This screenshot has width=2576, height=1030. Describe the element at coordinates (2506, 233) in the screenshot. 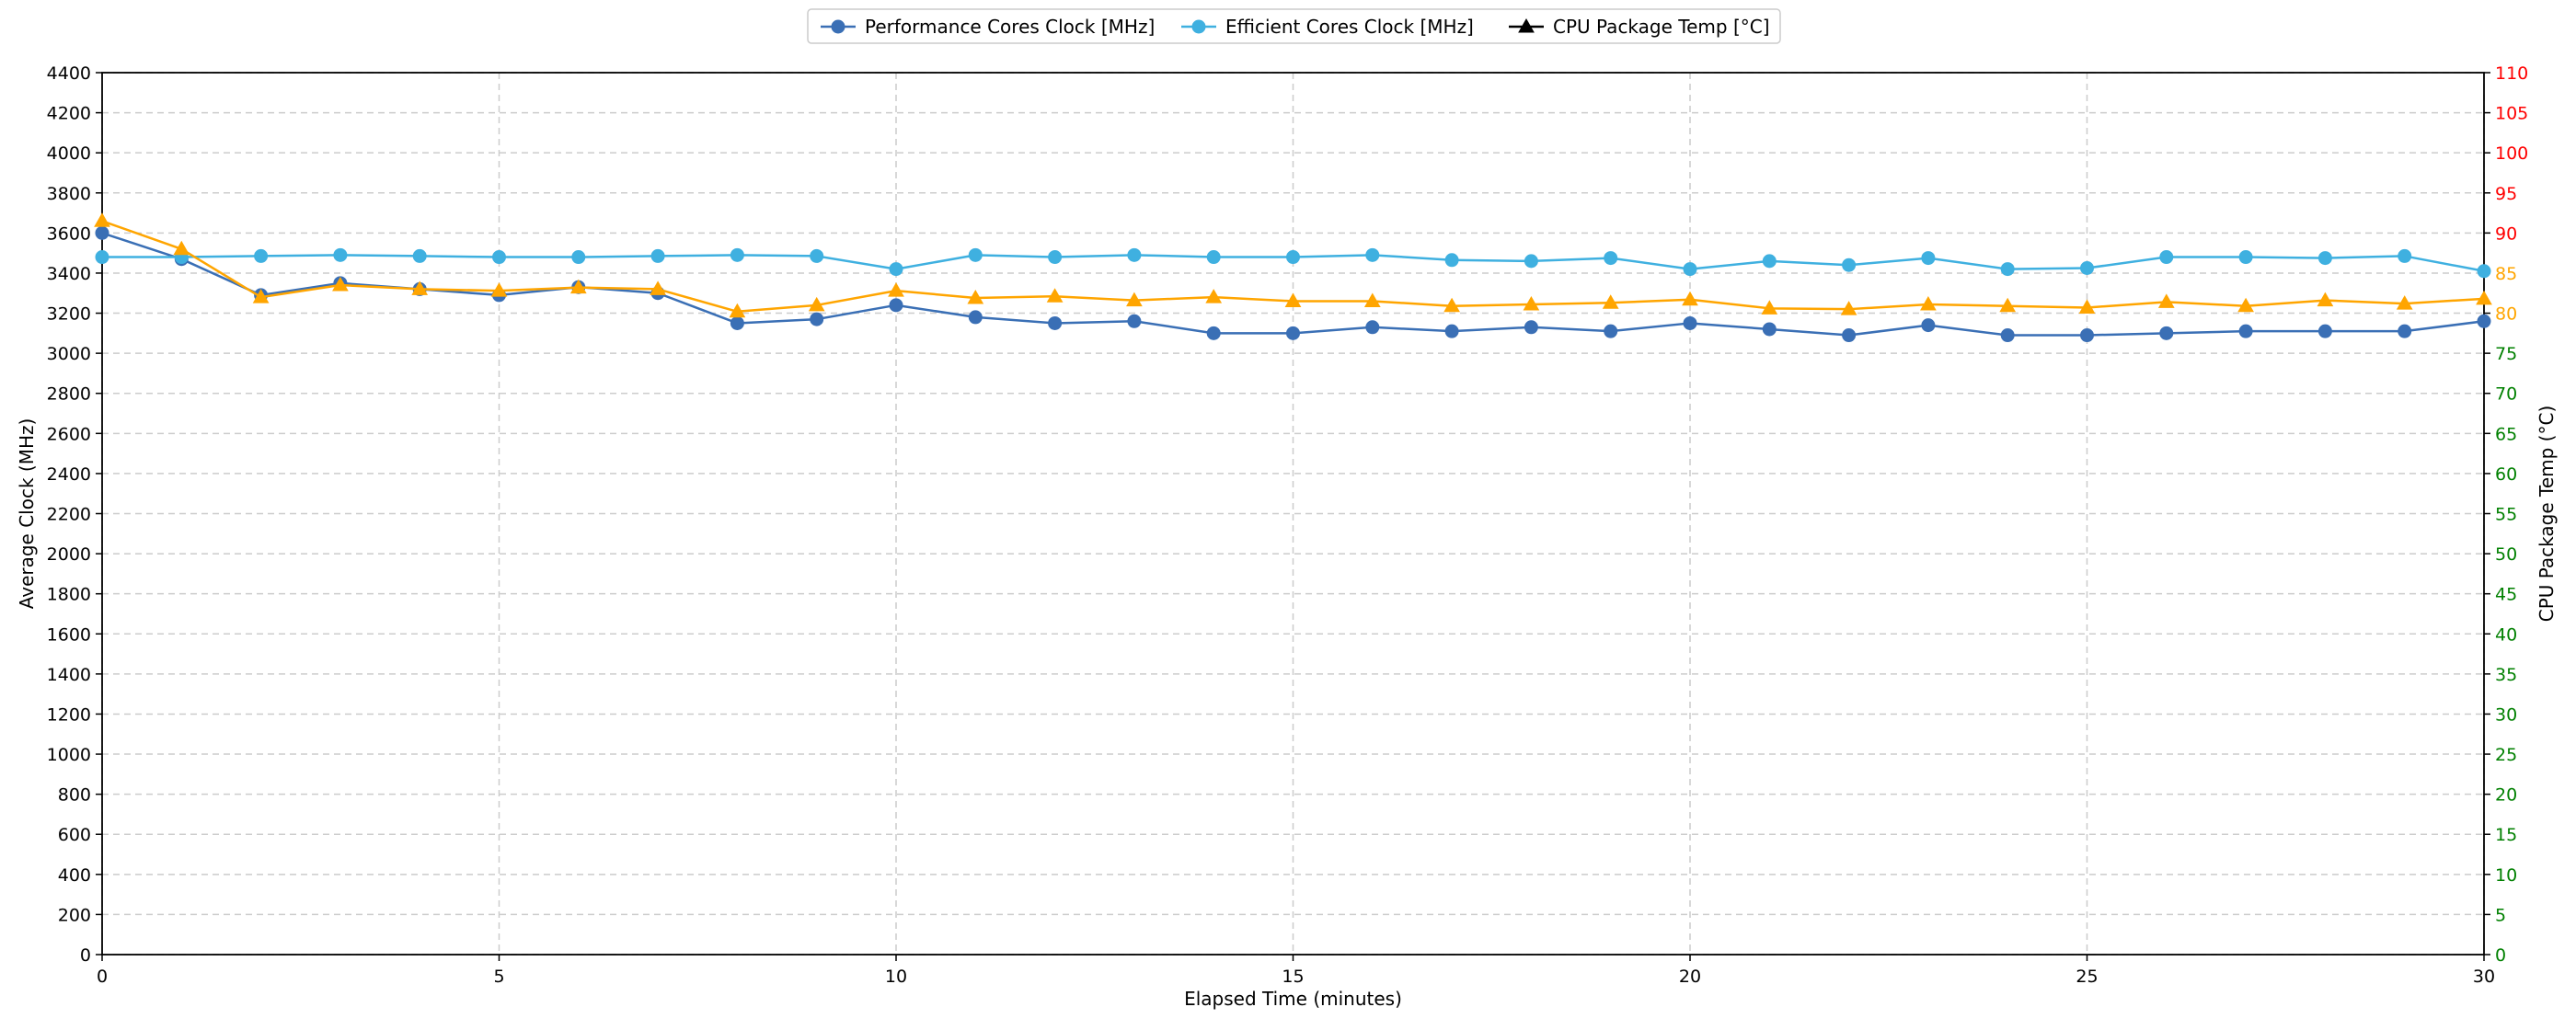

I see `y2-tick-label: 90` at that location.